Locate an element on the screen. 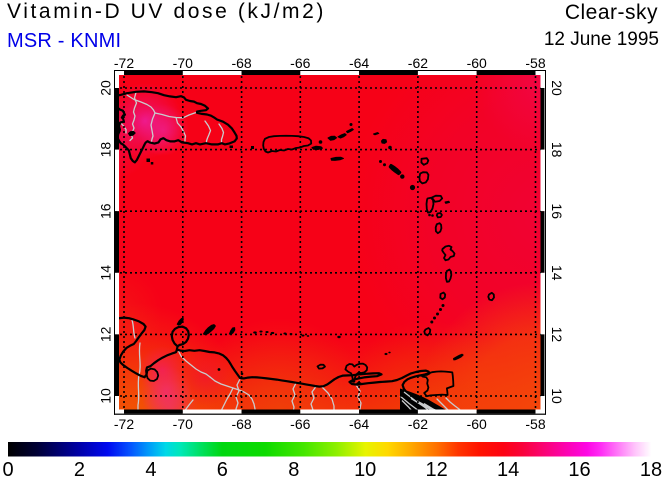 The image size is (665, 480). svg-text: 4 is located at coordinates (150, 469).